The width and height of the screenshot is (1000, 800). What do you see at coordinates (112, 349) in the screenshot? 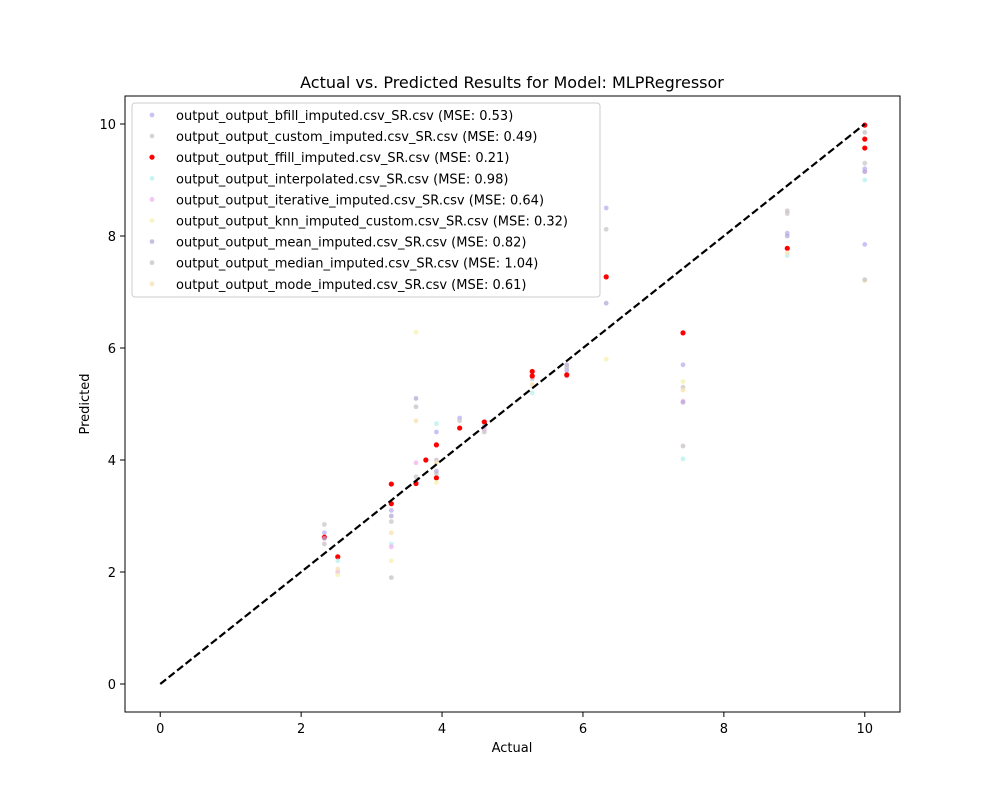
I see `y-tick-label: 6` at bounding box center [112, 349].